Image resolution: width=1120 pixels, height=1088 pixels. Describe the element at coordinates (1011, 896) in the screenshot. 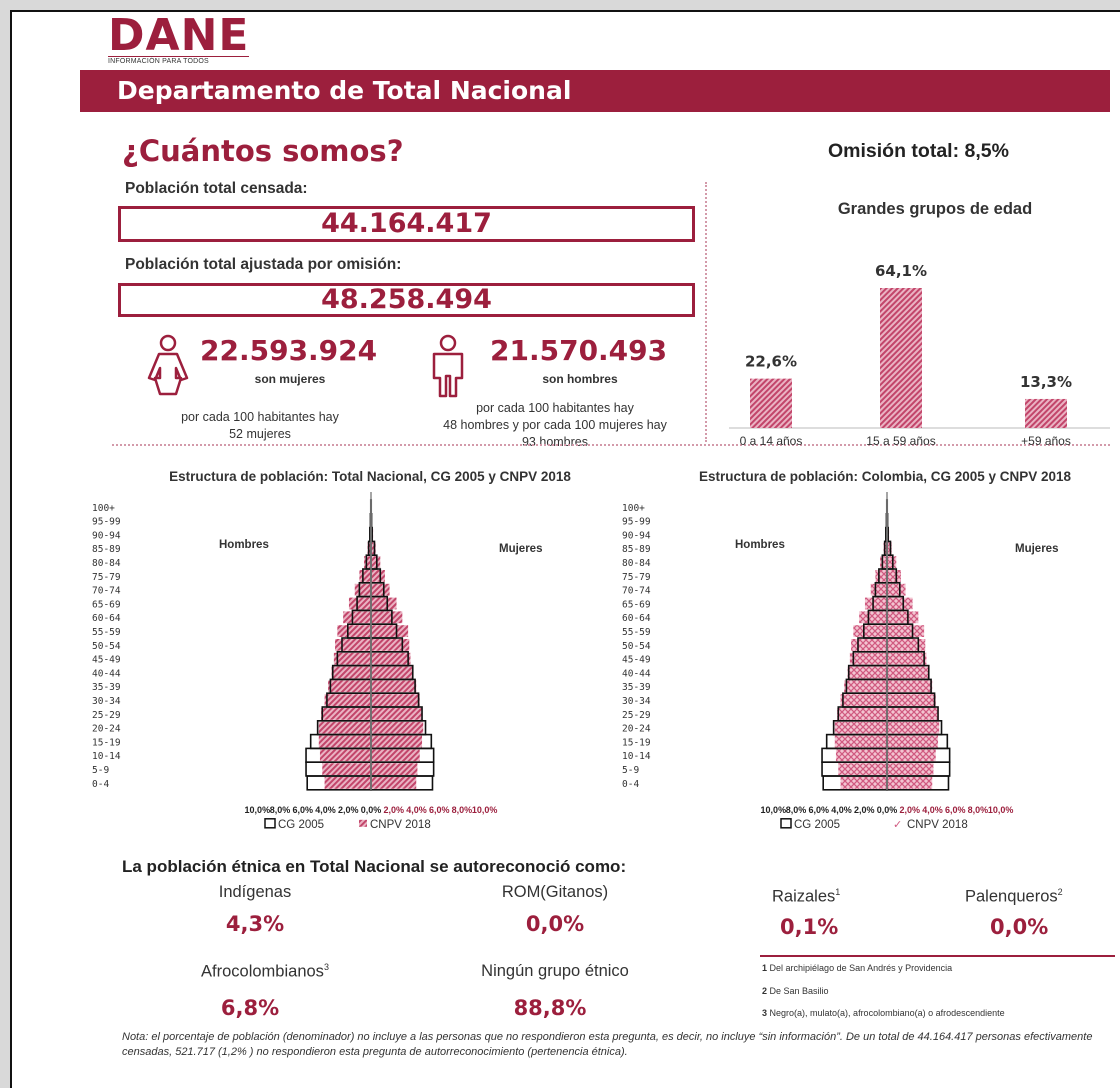

I see `ethnic-name-palenqueros-text: Palenqueros` at that location.